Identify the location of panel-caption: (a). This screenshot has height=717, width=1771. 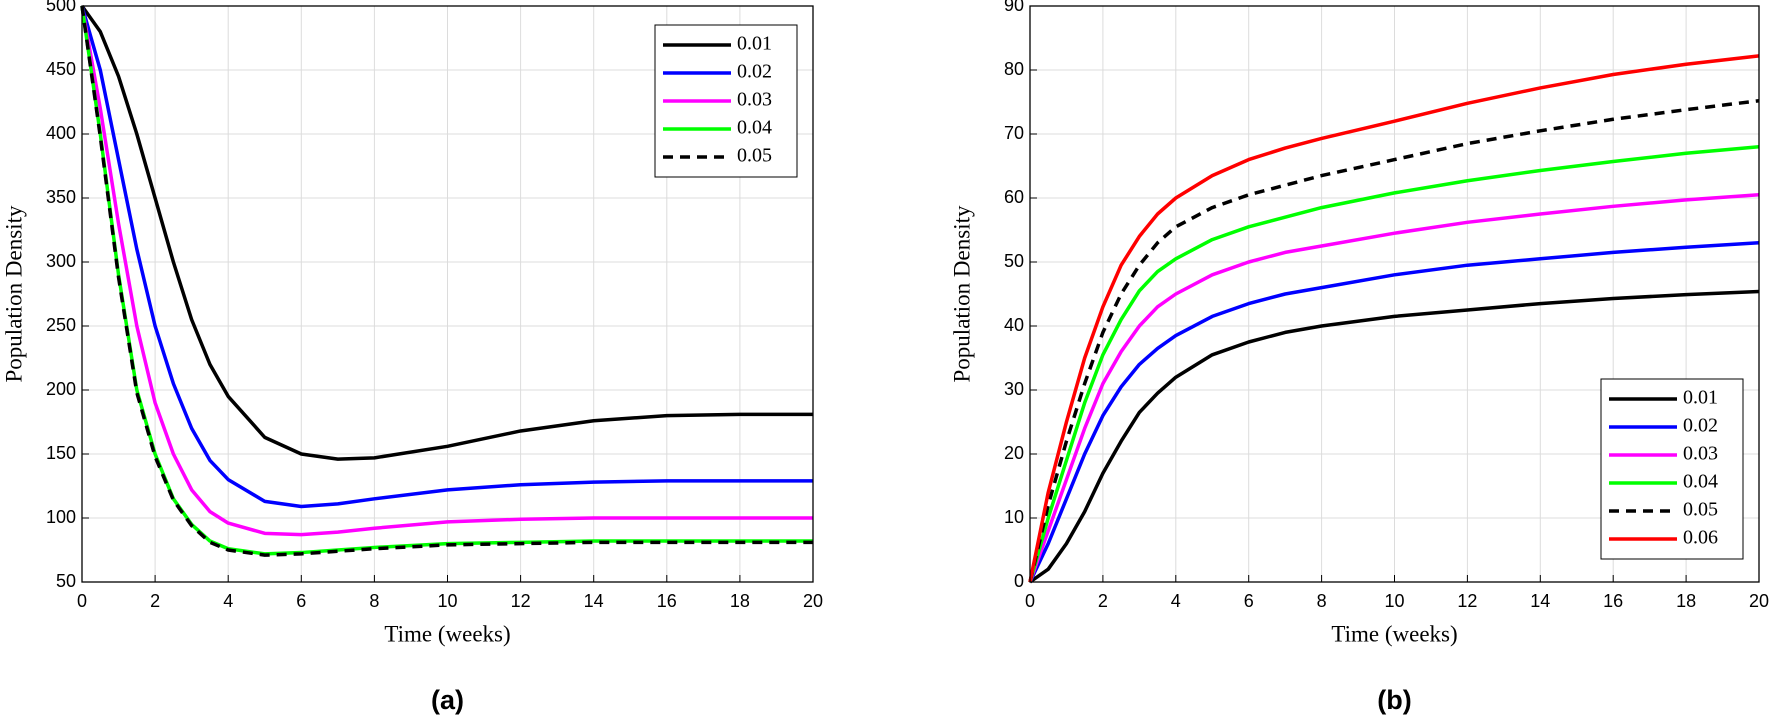
(447, 700).